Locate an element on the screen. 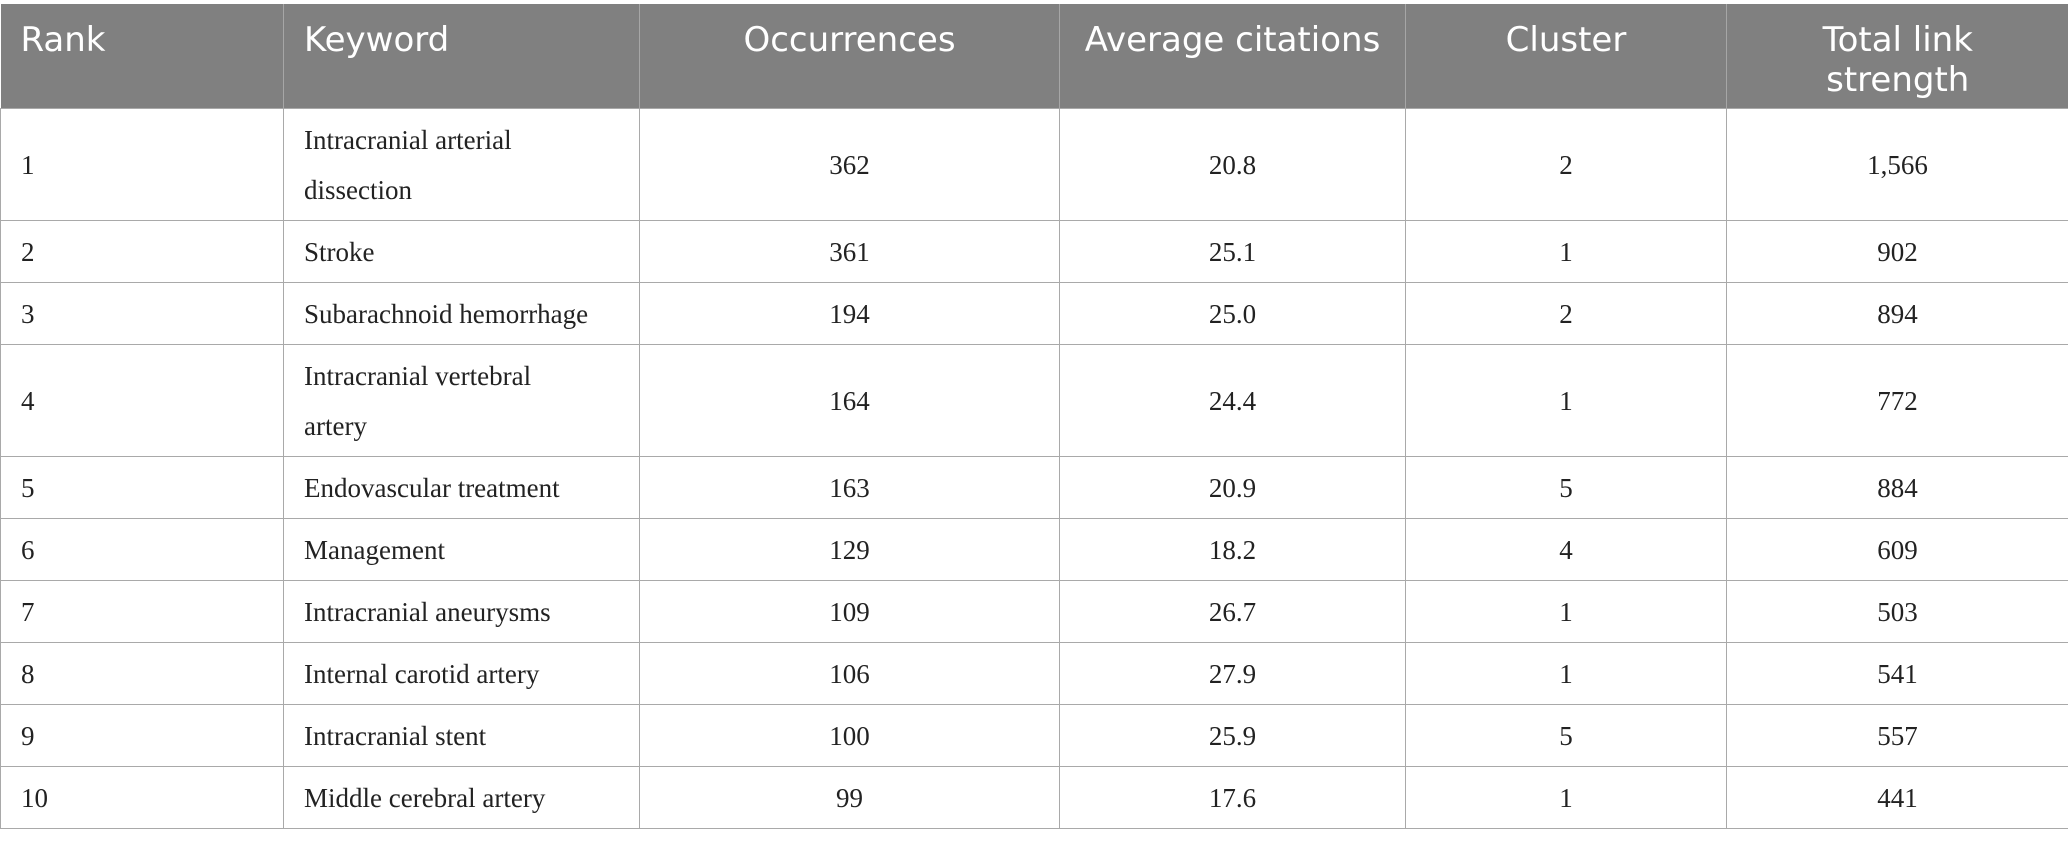 The image size is (2068, 847). header-occurrences: Occurrences is located at coordinates (849, 56).